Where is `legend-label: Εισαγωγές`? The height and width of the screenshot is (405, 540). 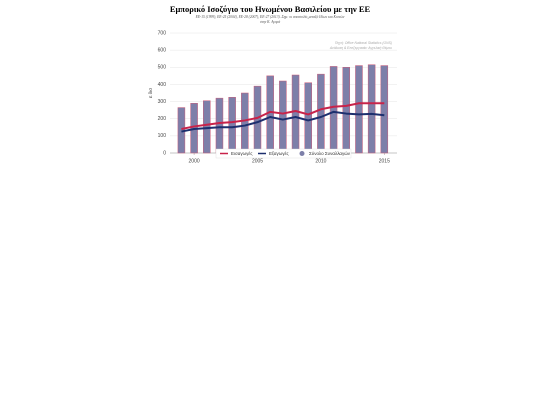 legend-label: Εισαγωγές is located at coordinates (242, 153).